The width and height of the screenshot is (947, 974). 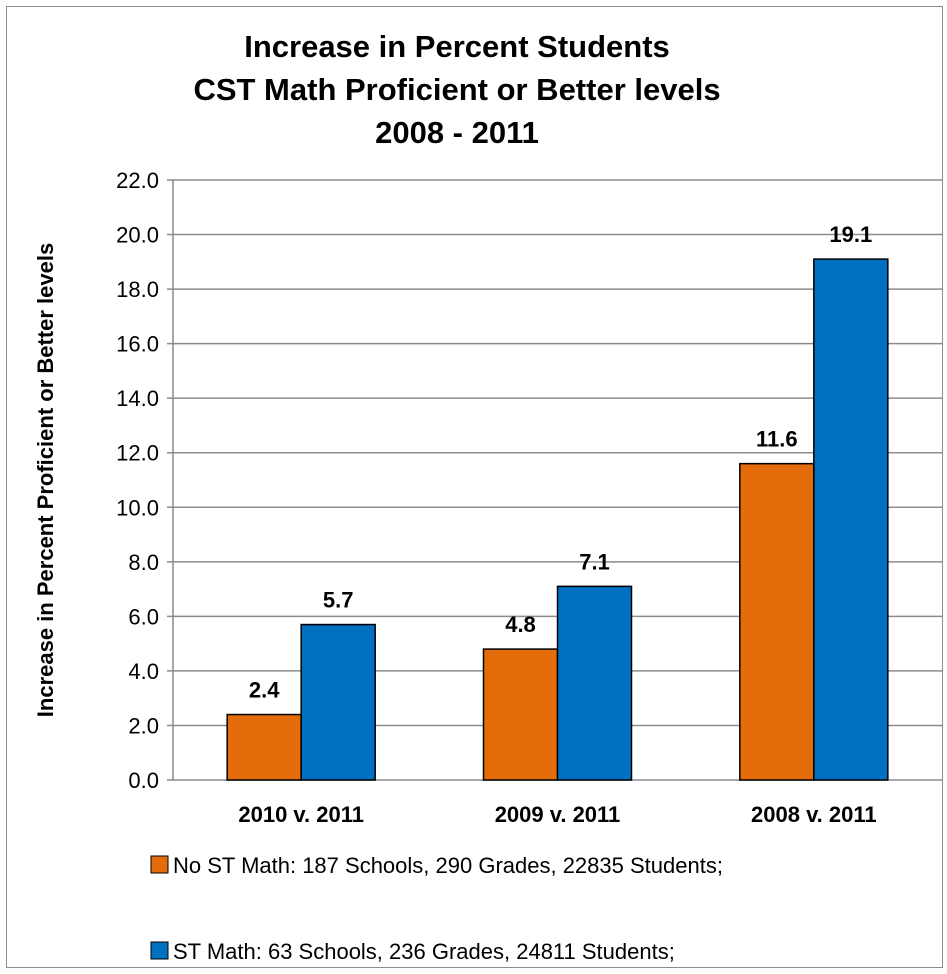 I want to click on data-label: 4.8, so click(x=520, y=624).